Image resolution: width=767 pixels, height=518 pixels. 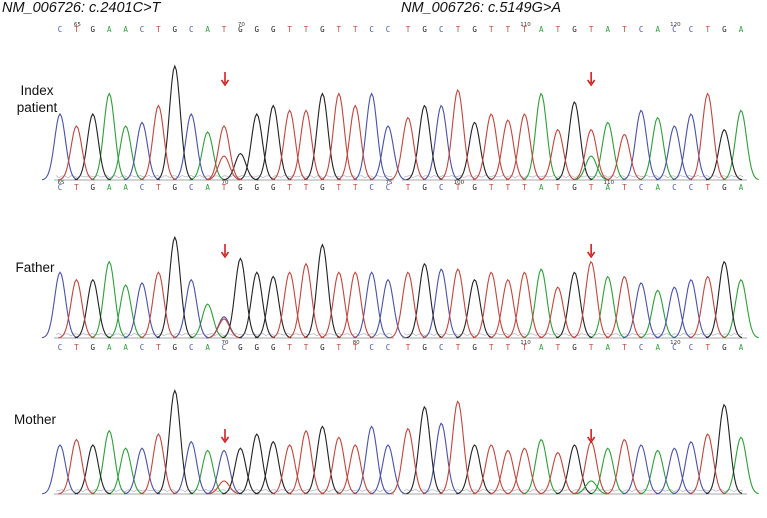 What do you see at coordinates (675, 343) in the screenshot?
I see `position-tick: 120` at bounding box center [675, 343].